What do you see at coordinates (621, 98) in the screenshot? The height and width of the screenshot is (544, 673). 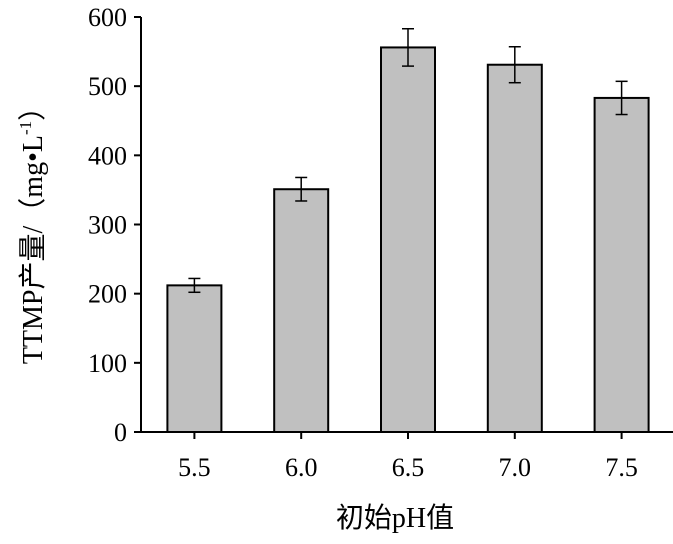 I see `error-bar-7.5` at bounding box center [621, 98].